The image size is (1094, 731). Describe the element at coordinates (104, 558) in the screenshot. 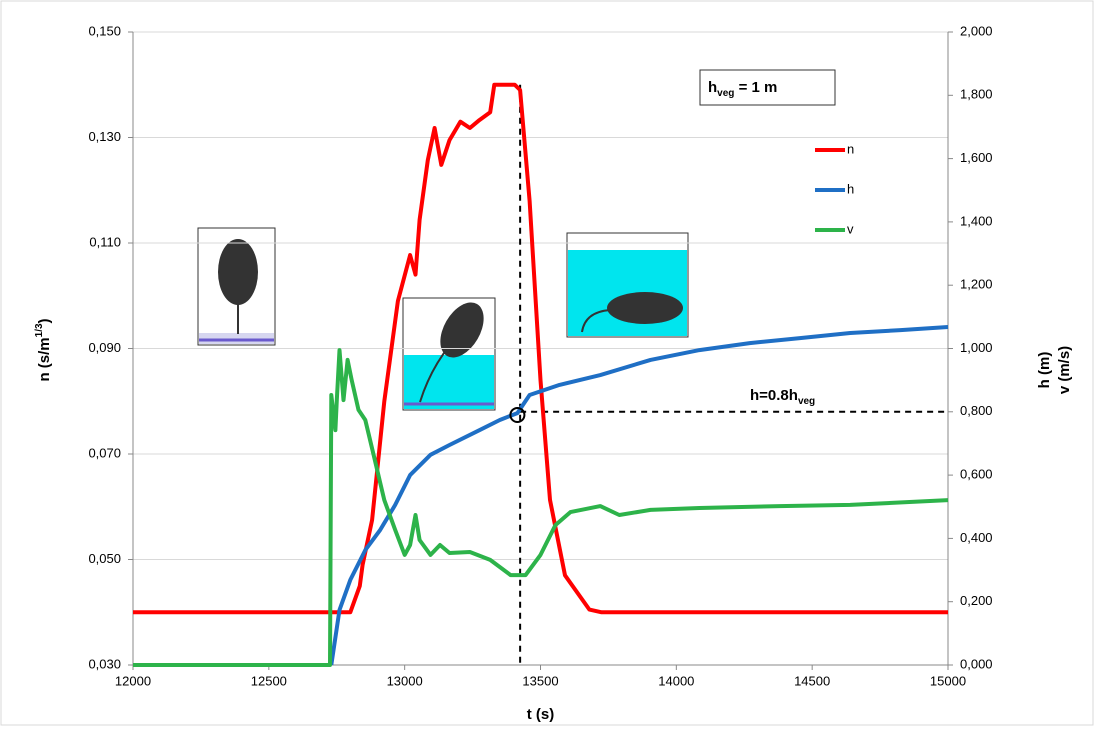

I see `y-tick-label: 0,050` at that location.